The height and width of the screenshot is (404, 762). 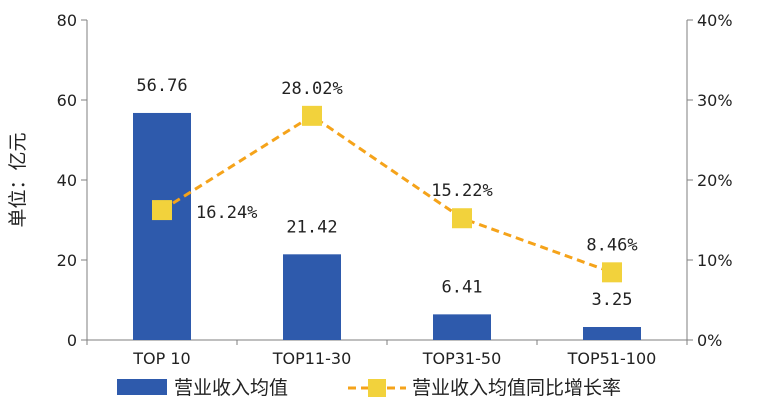 I want to click on right-tick-label: 30%, so click(x=715, y=100).